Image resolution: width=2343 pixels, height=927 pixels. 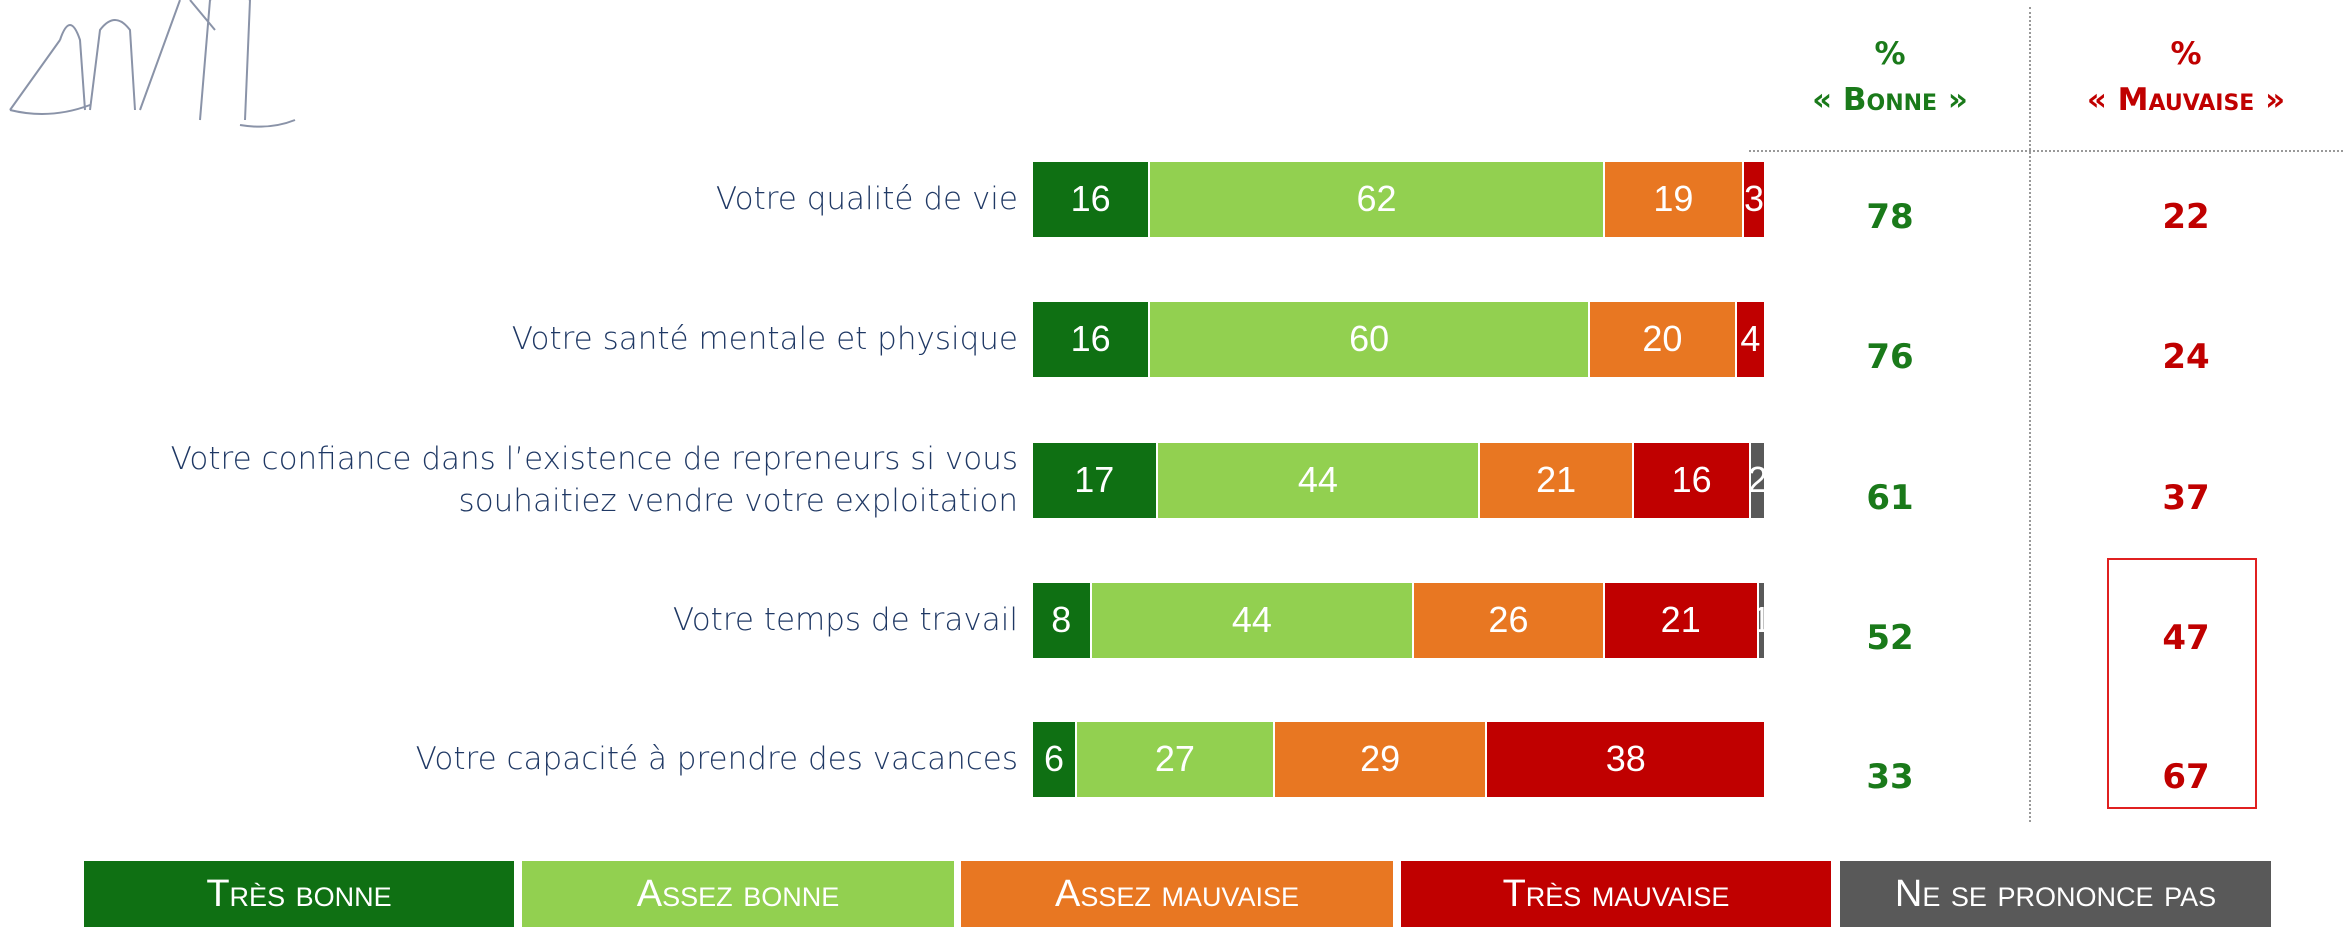 What do you see at coordinates (1377, 199) in the screenshot?
I see `bar-segment: 62` at bounding box center [1377, 199].